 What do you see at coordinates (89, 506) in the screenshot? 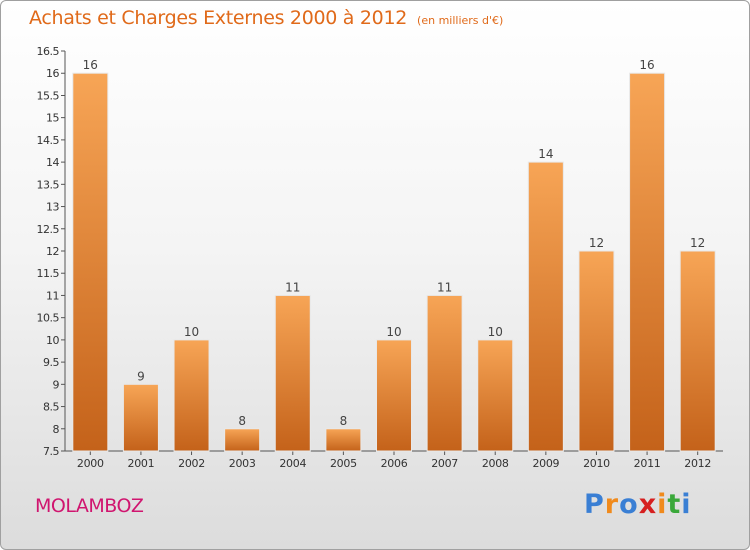
I see `commune-name: MOLAMBOZ` at bounding box center [89, 506].